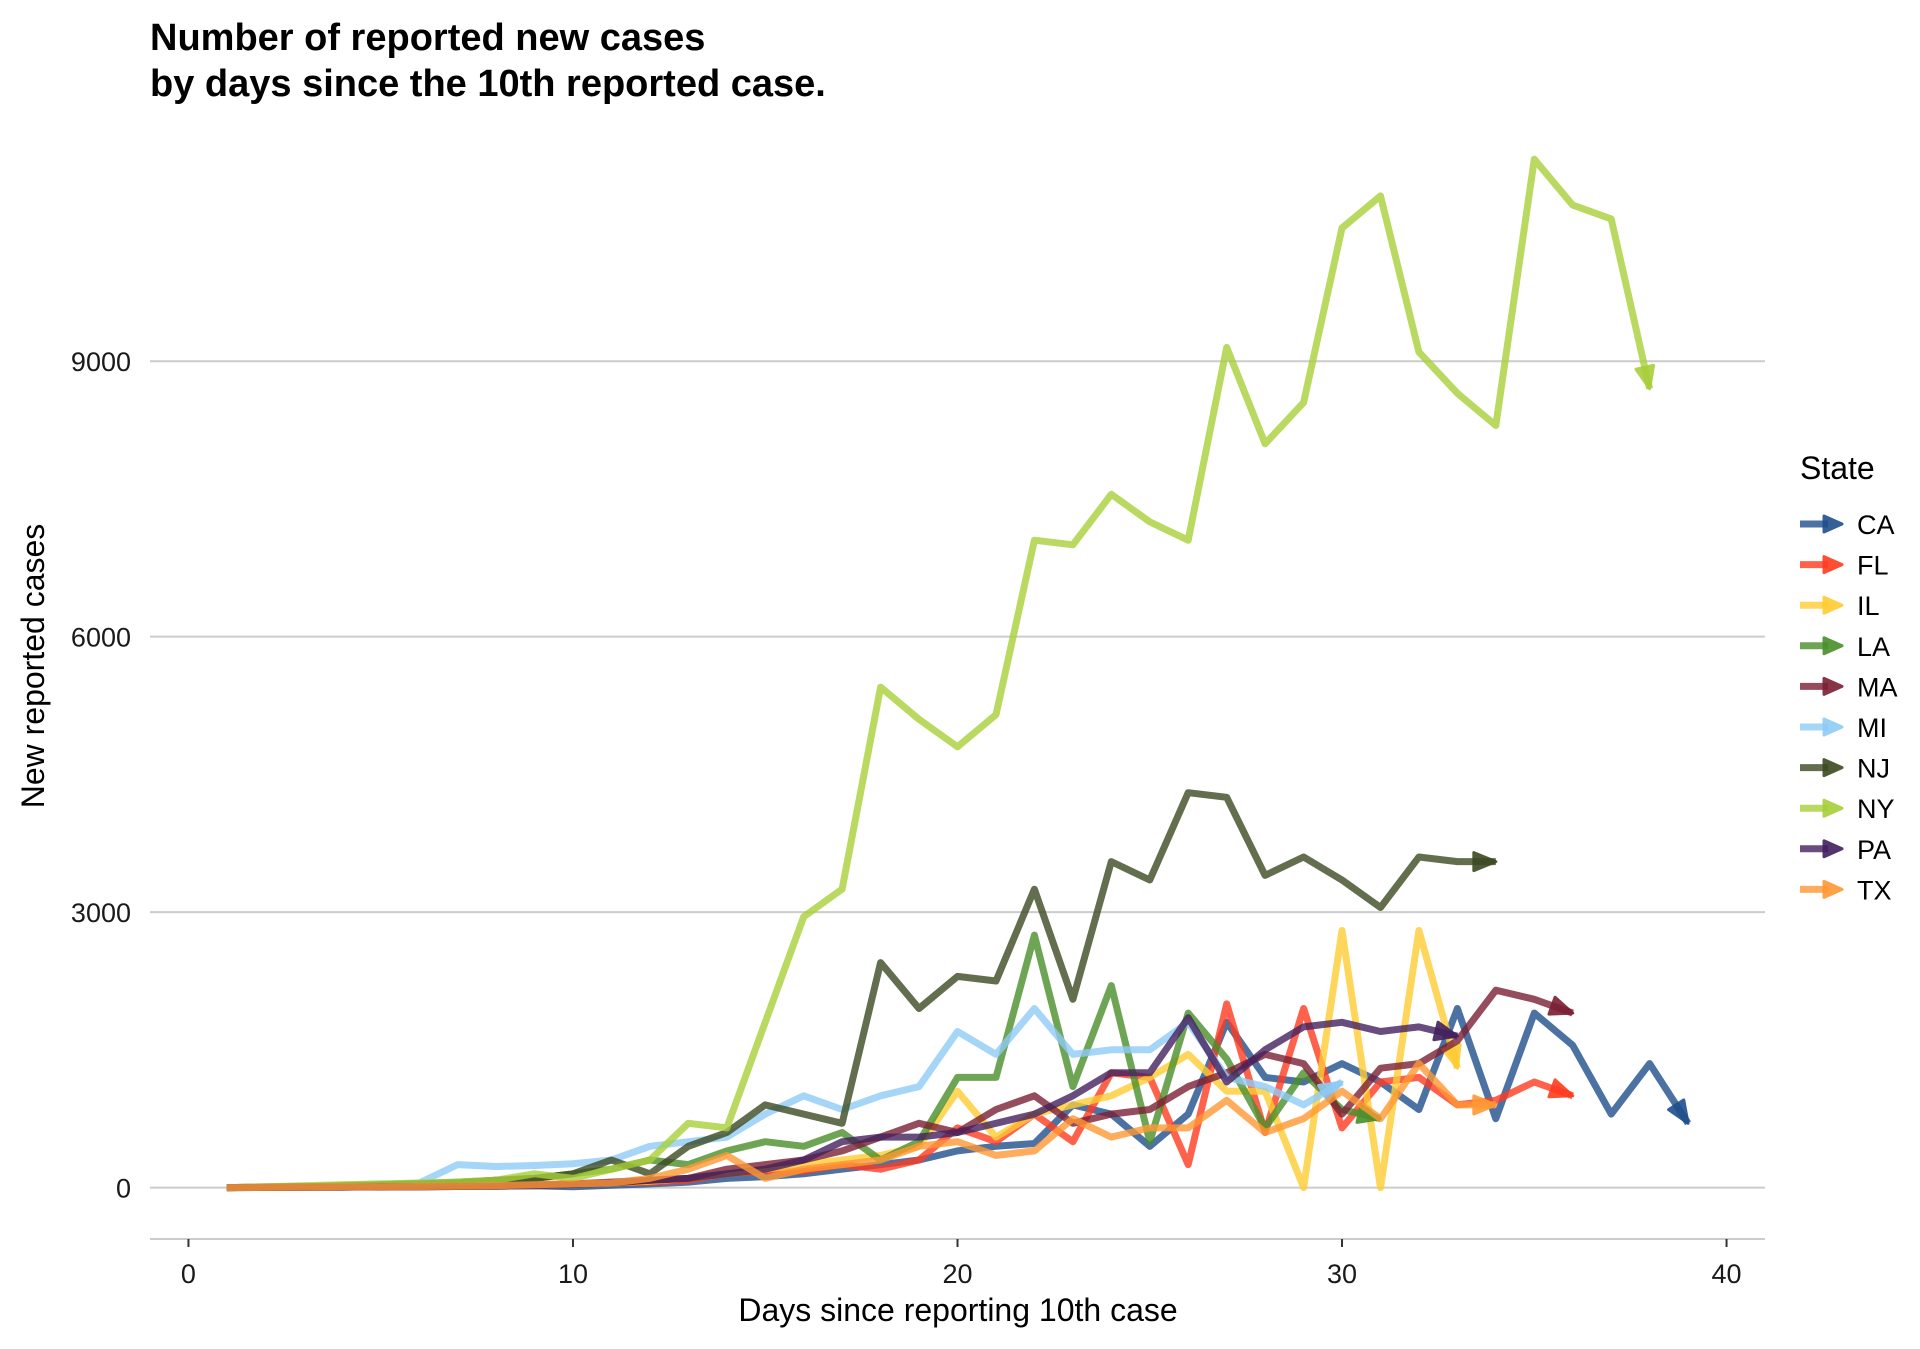 The height and width of the screenshot is (1349, 1920). I want to click on legend-item-ca: CA, so click(1847, 525).